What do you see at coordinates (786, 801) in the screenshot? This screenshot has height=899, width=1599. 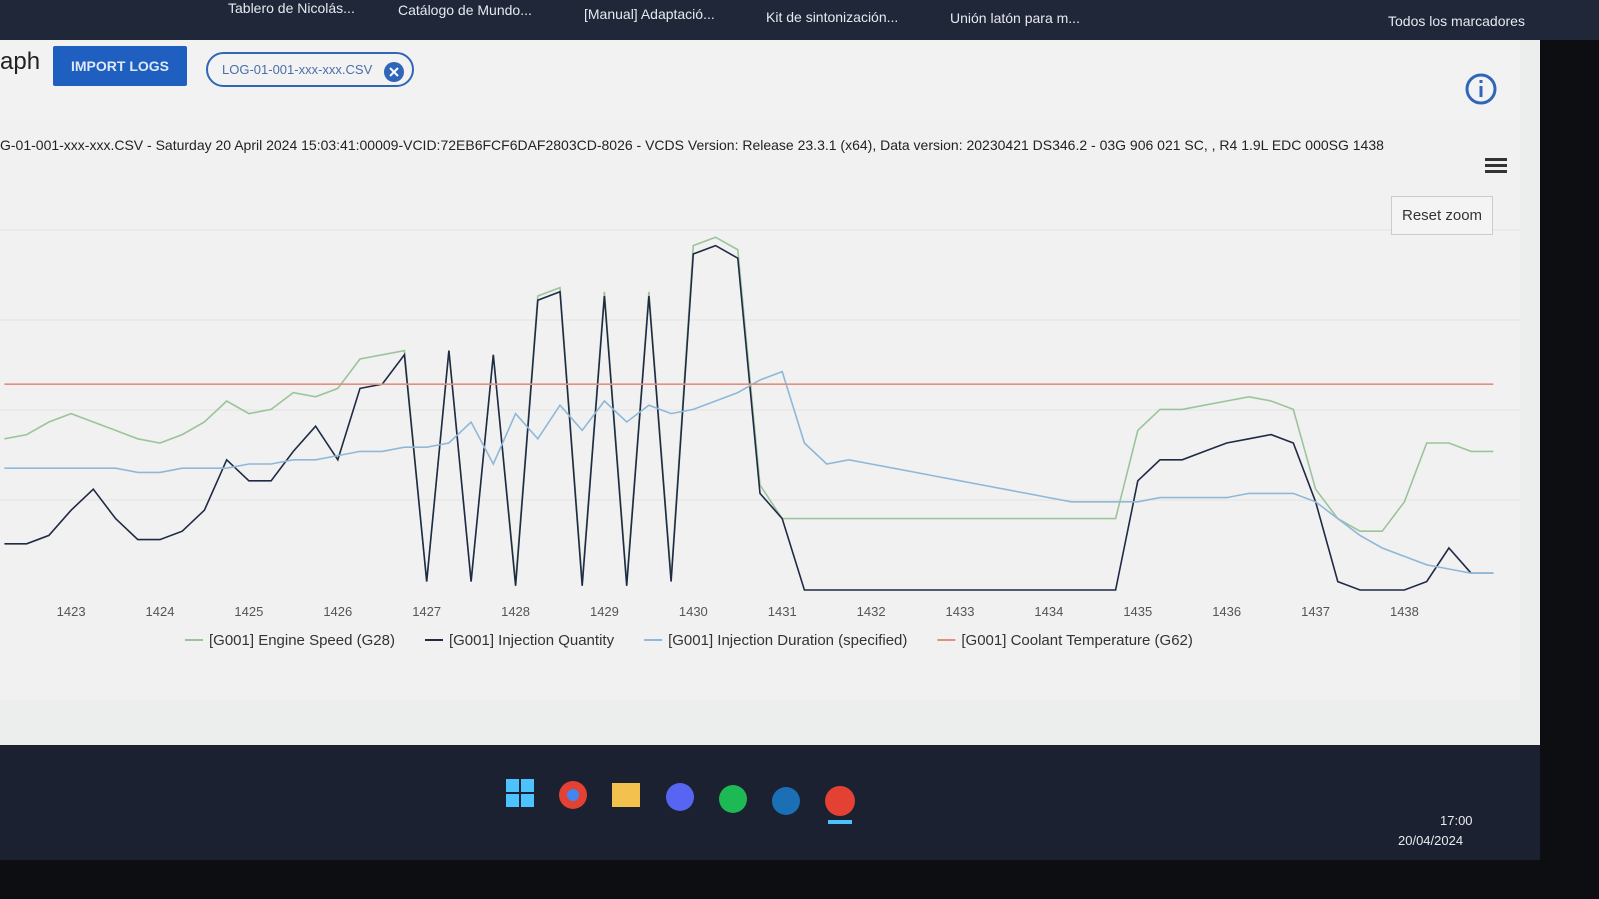 I see `steam-icon` at bounding box center [786, 801].